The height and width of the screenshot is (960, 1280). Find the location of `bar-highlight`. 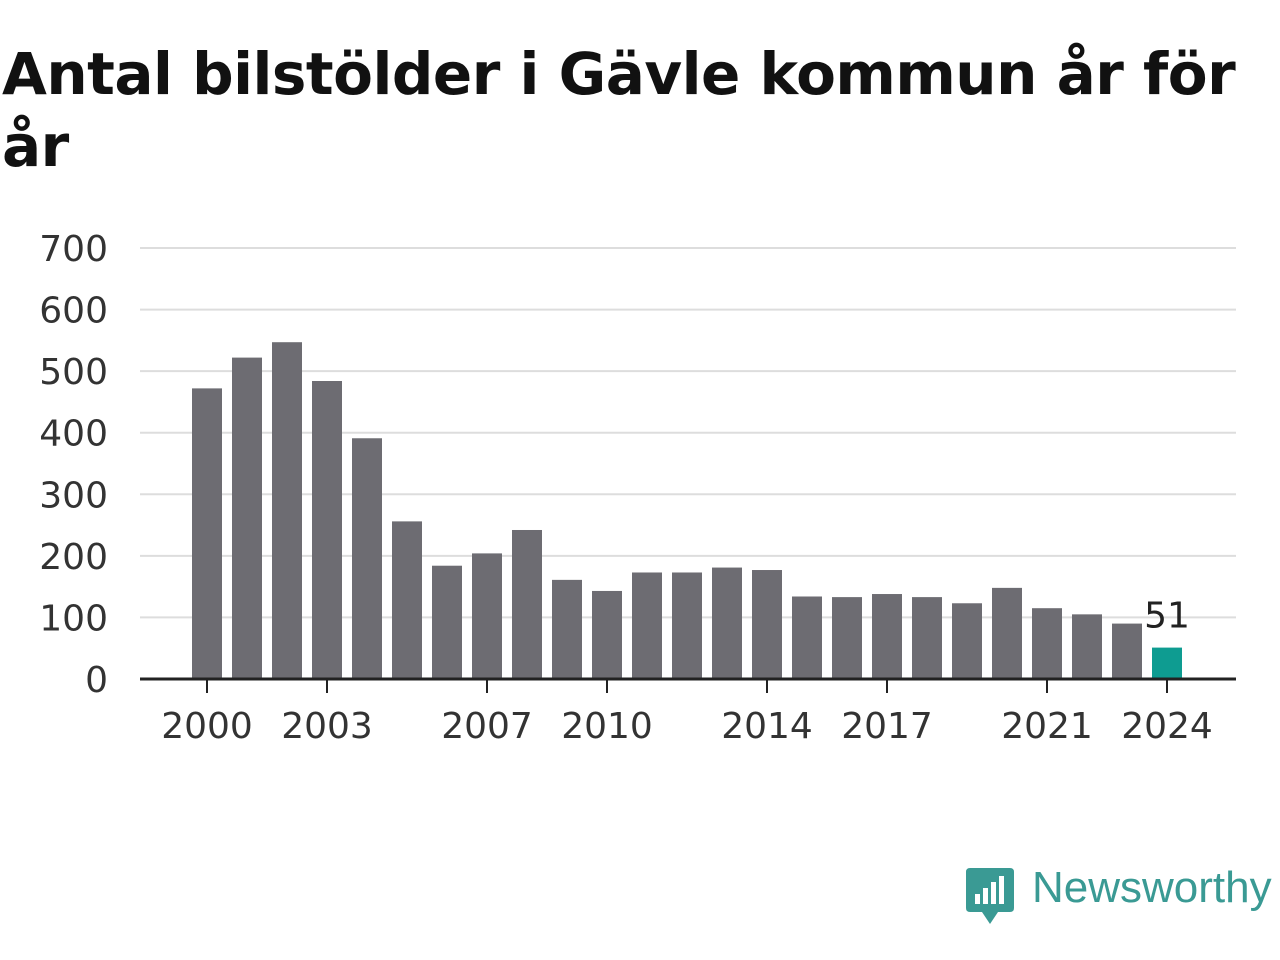

bar-highlight is located at coordinates (1167, 663).